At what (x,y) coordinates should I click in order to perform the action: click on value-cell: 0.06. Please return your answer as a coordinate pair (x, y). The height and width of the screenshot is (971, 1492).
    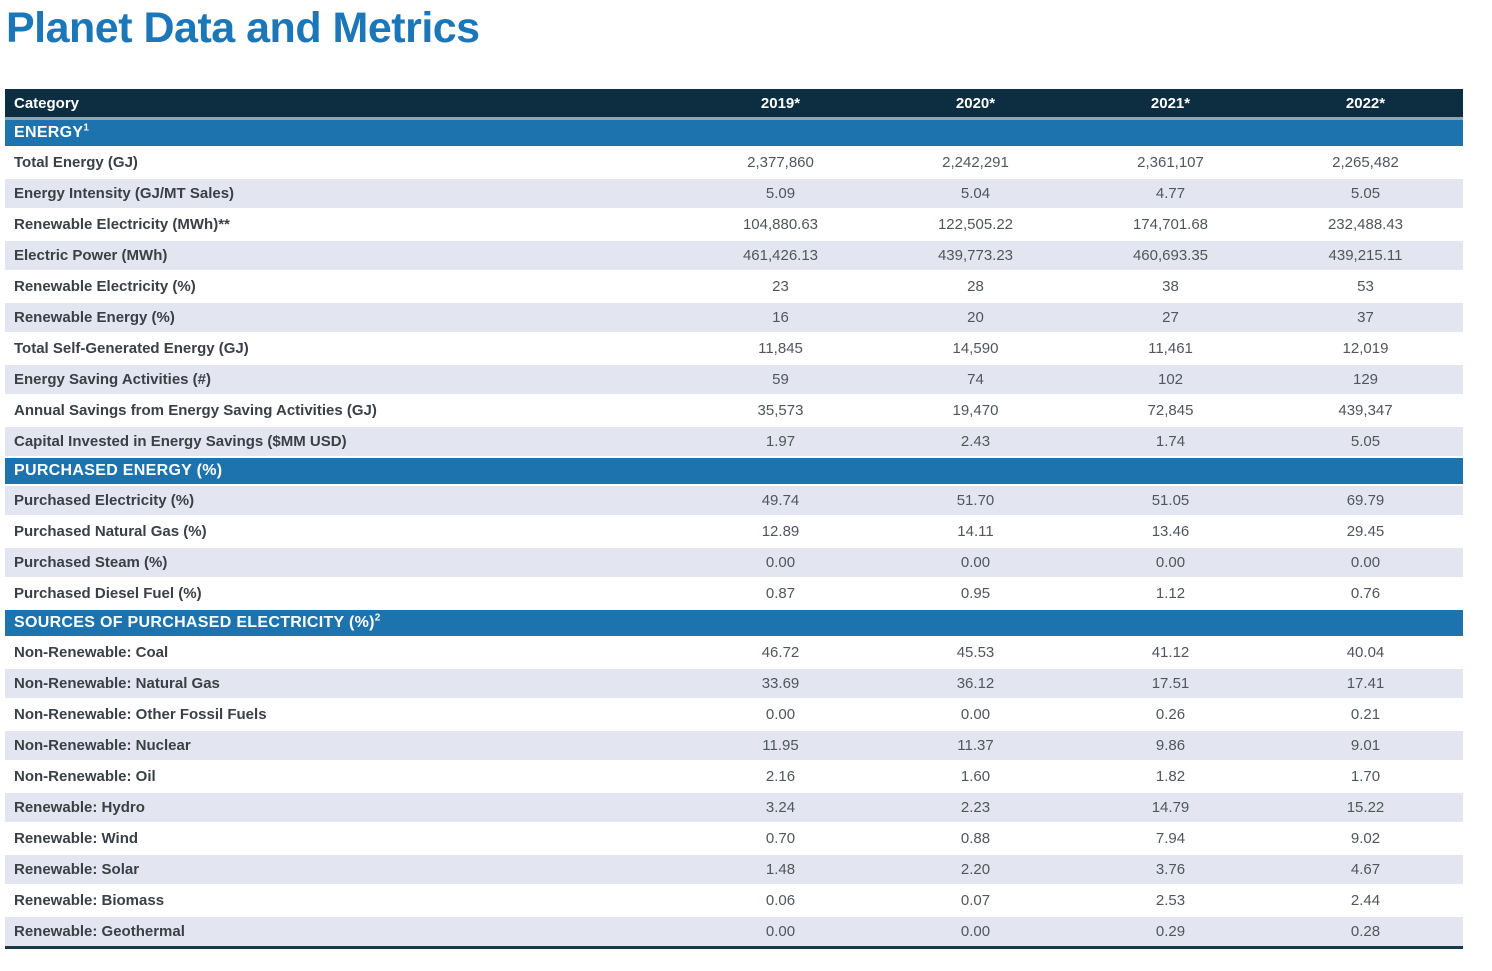
    Looking at the image, I should click on (780, 901).